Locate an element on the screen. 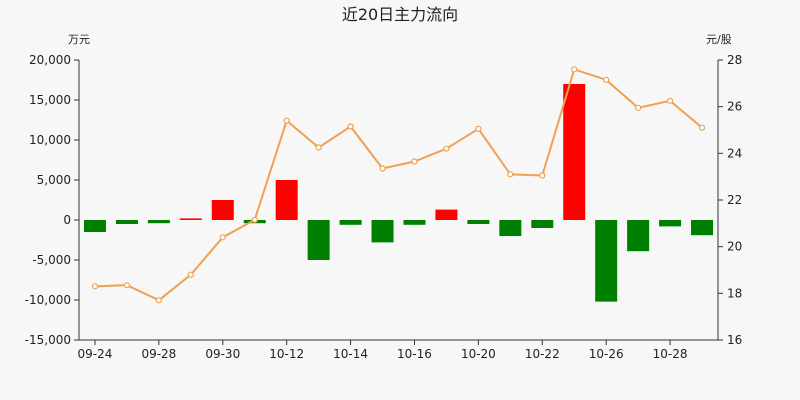  right-axis-tick-label: 24 is located at coordinates (734, 153).